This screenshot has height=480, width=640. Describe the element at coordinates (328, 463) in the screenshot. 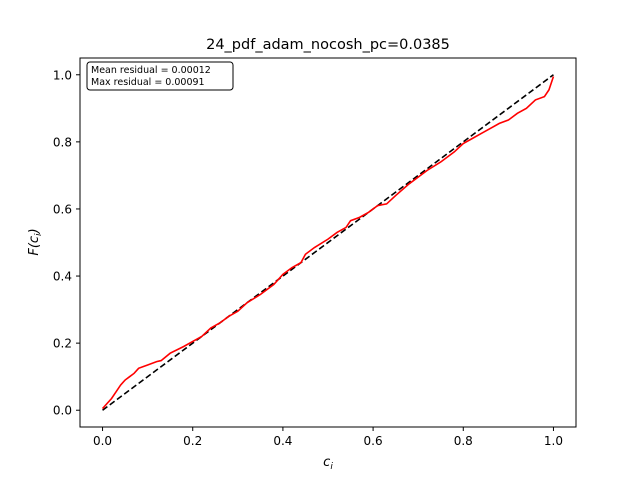

I see `x-axis-label: ci` at that location.